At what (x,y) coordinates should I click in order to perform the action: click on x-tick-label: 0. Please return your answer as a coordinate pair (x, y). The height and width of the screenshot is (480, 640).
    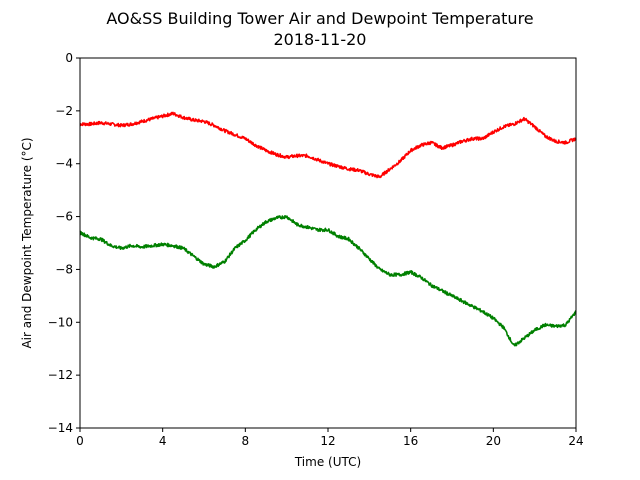
    Looking at the image, I should click on (80, 441).